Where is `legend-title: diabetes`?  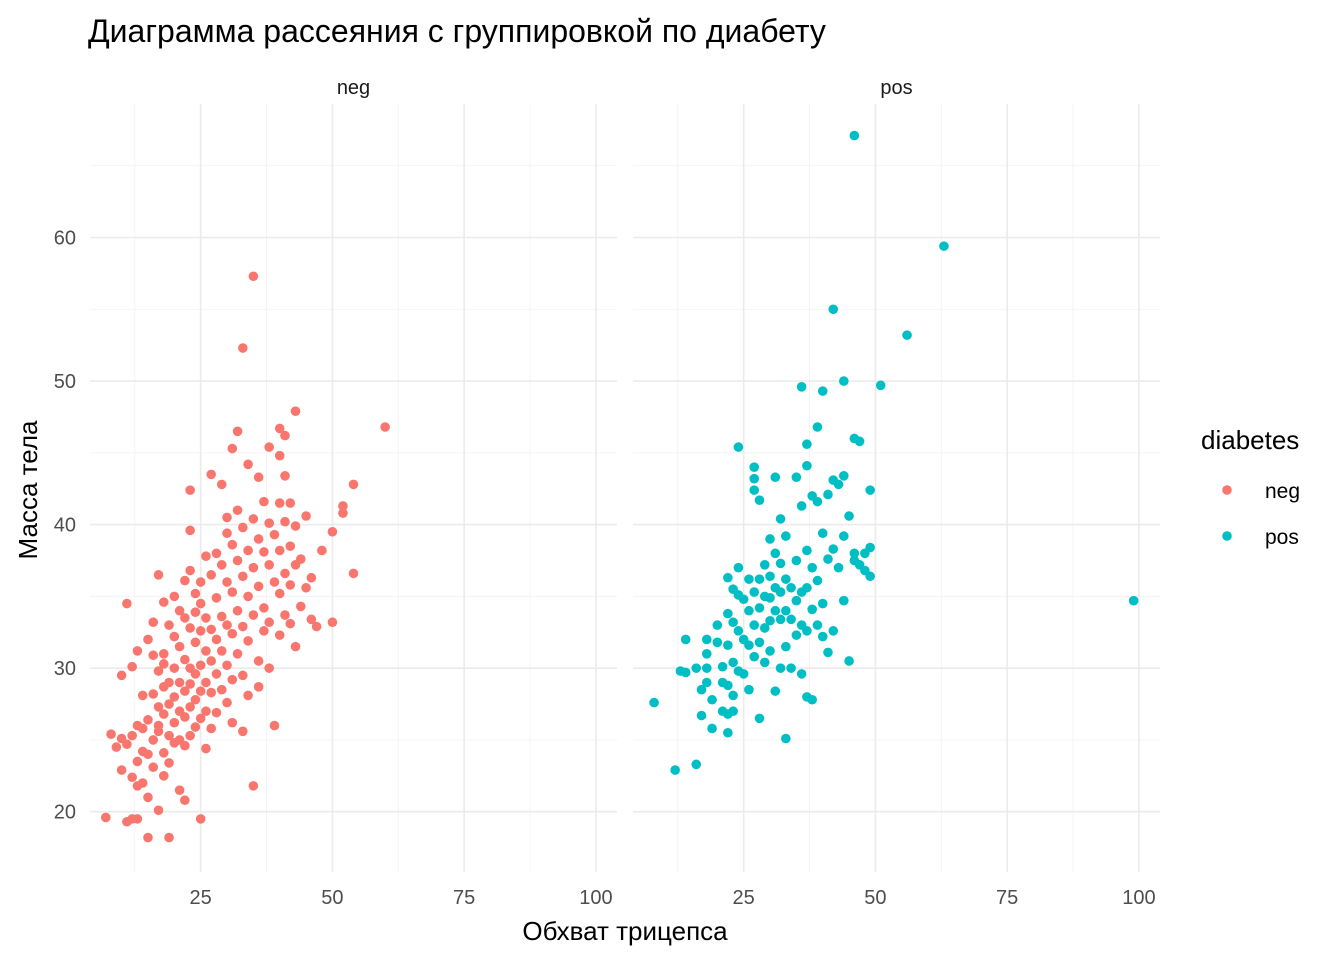
legend-title: diabetes is located at coordinates (1250, 440).